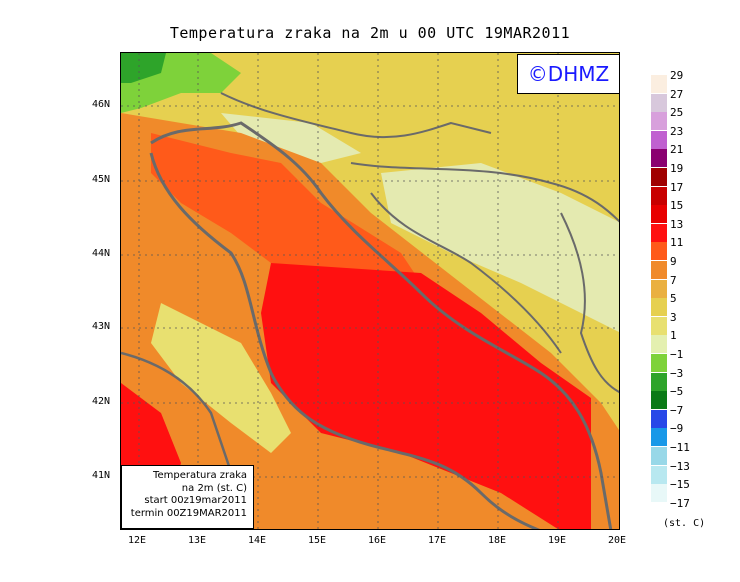  I want to click on legend-label: 29, so click(677, 75).